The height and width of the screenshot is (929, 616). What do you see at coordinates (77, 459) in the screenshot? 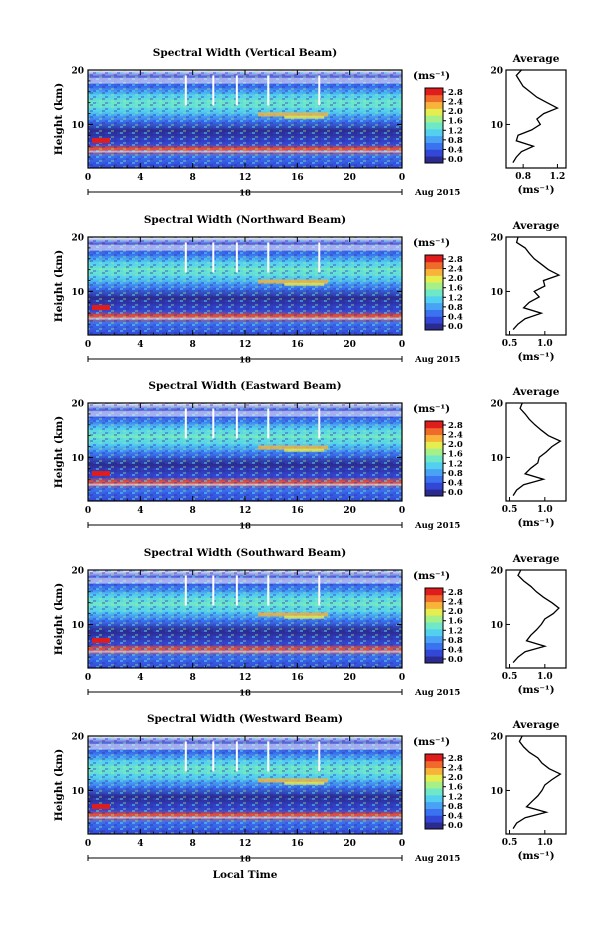
I see `y-tick-label: 10` at bounding box center [77, 459].